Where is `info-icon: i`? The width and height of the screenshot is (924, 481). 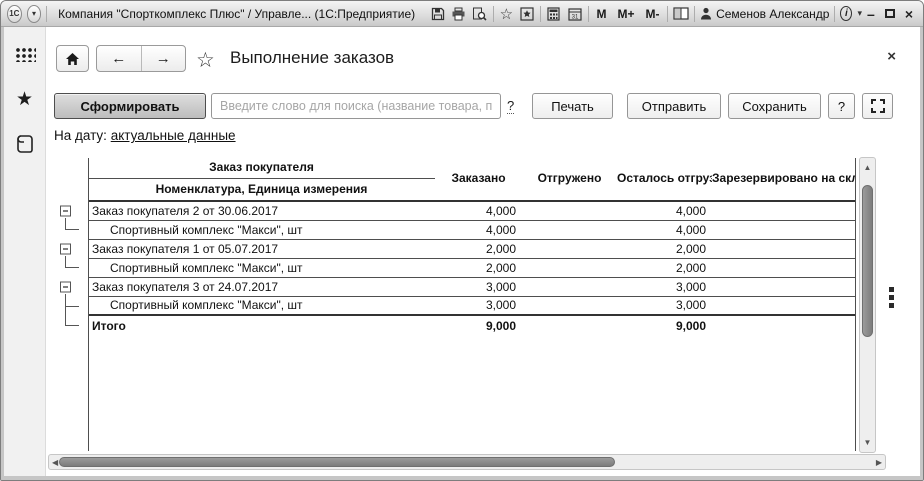
info-icon: i is located at coordinates (846, 13).